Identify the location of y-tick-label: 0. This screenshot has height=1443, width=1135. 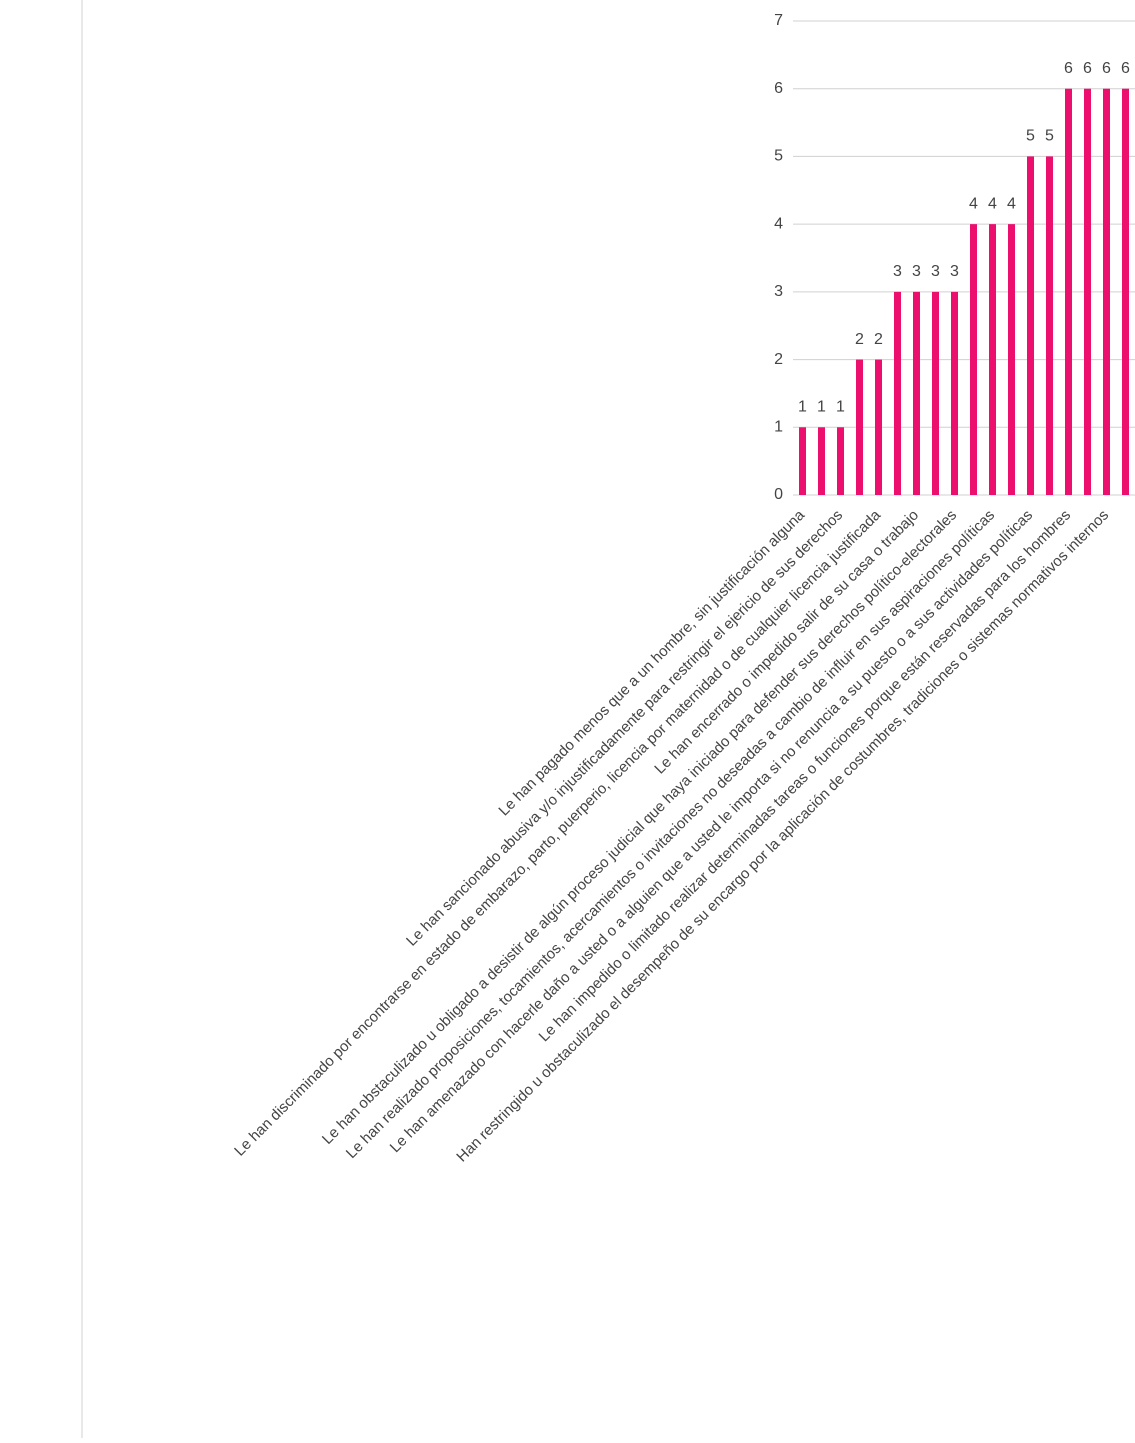
(778, 494).